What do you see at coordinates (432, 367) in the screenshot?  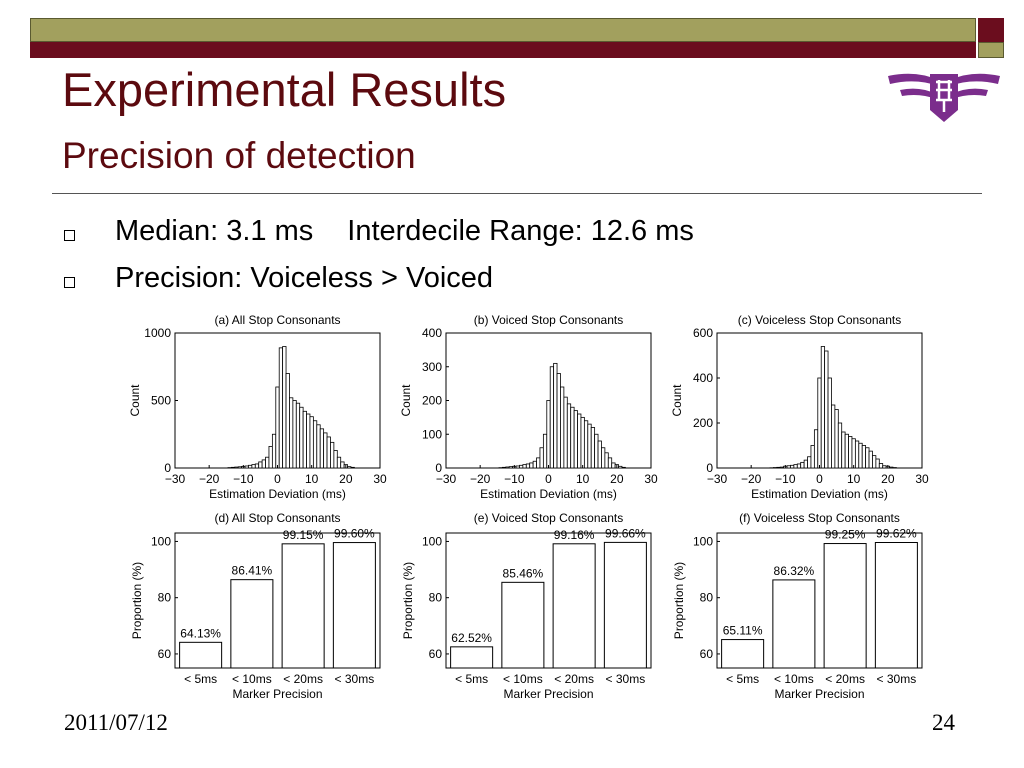 I see `y-tick-label: 300` at bounding box center [432, 367].